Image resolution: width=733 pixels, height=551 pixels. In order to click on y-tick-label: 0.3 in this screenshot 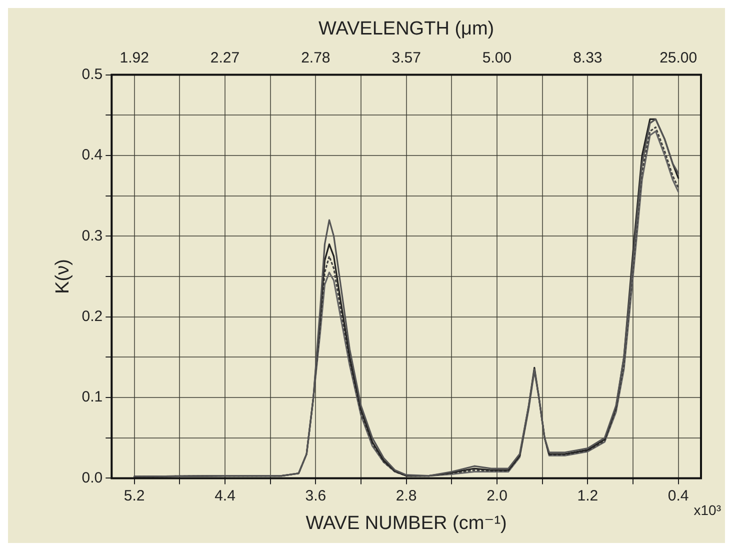, I will do `click(92, 235)`.